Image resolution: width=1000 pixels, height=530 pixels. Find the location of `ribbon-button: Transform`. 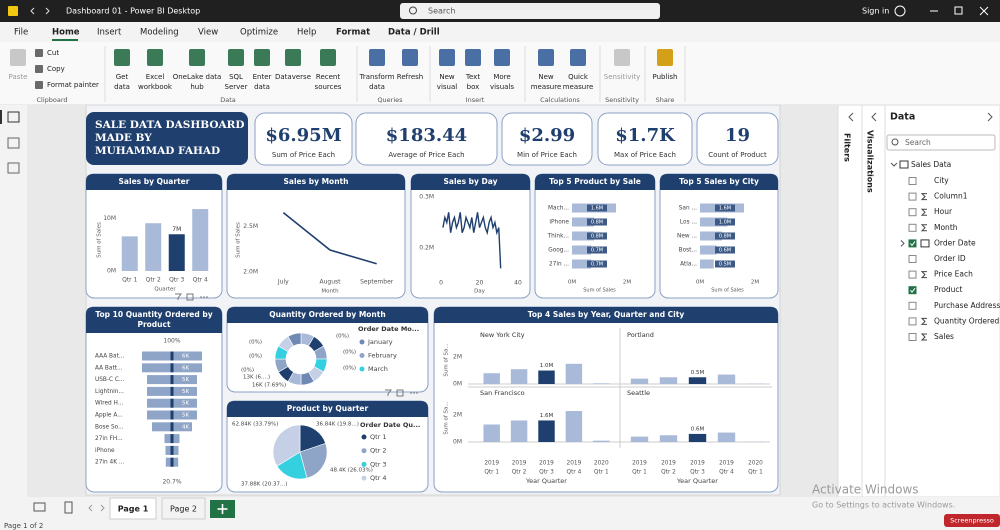

ribbon-button: Transform is located at coordinates (377, 77).